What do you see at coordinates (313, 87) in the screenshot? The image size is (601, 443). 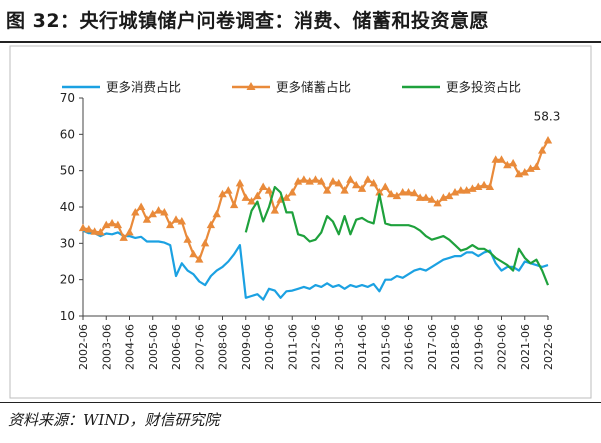 I see `legend-label-1: 更多储蓄占比` at bounding box center [313, 87].